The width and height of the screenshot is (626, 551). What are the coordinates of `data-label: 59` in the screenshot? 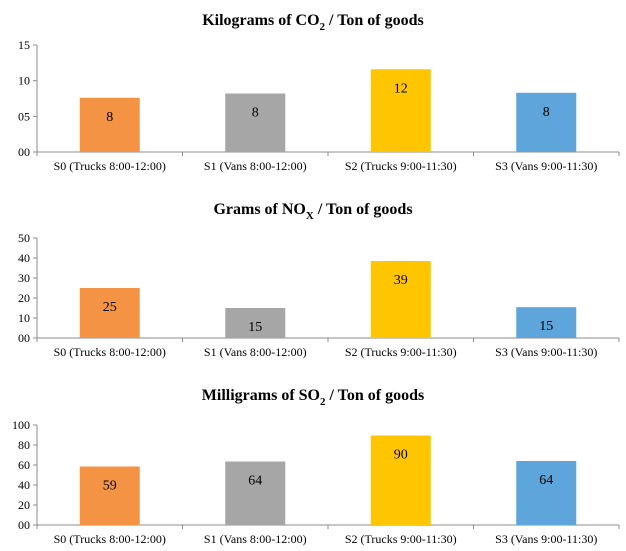 It's located at (110, 486).